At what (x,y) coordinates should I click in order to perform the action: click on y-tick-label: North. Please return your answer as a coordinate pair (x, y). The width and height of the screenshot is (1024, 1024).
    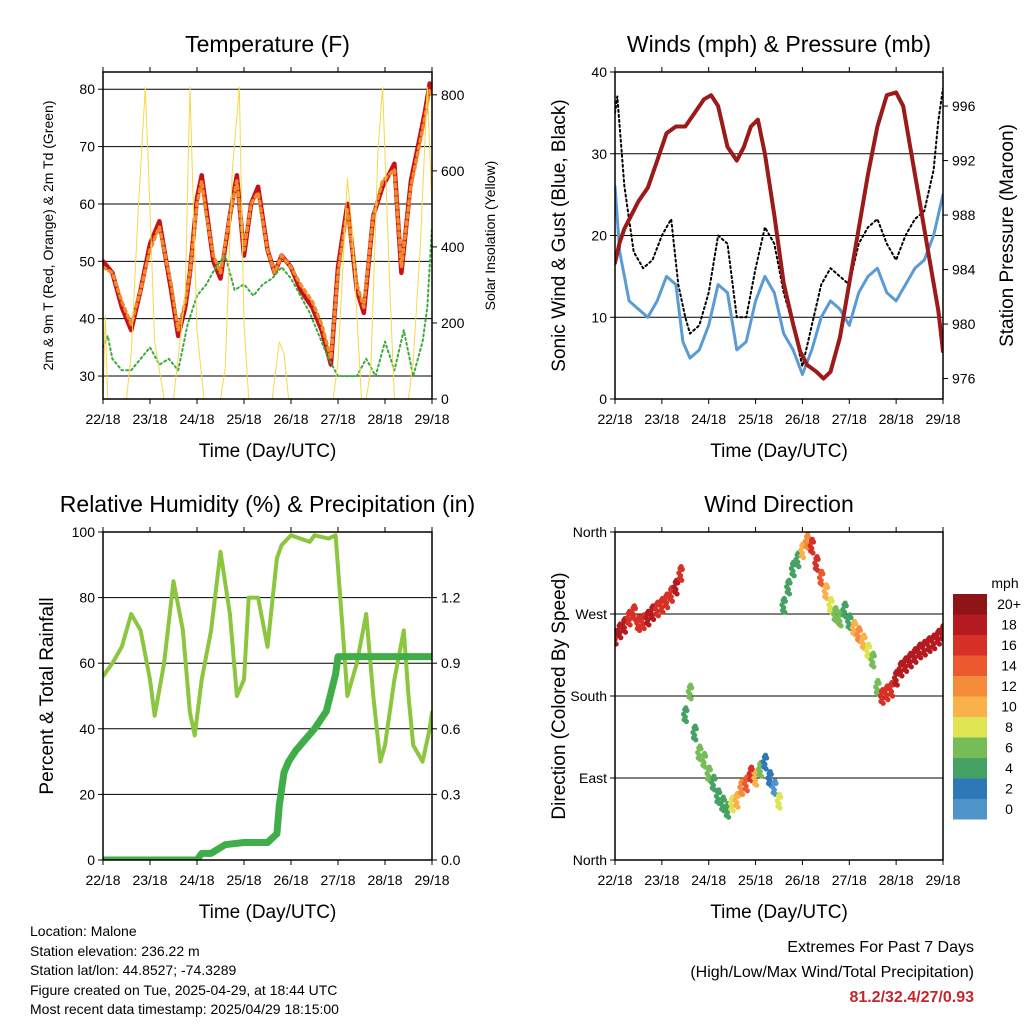
    Looking at the image, I should click on (590, 532).